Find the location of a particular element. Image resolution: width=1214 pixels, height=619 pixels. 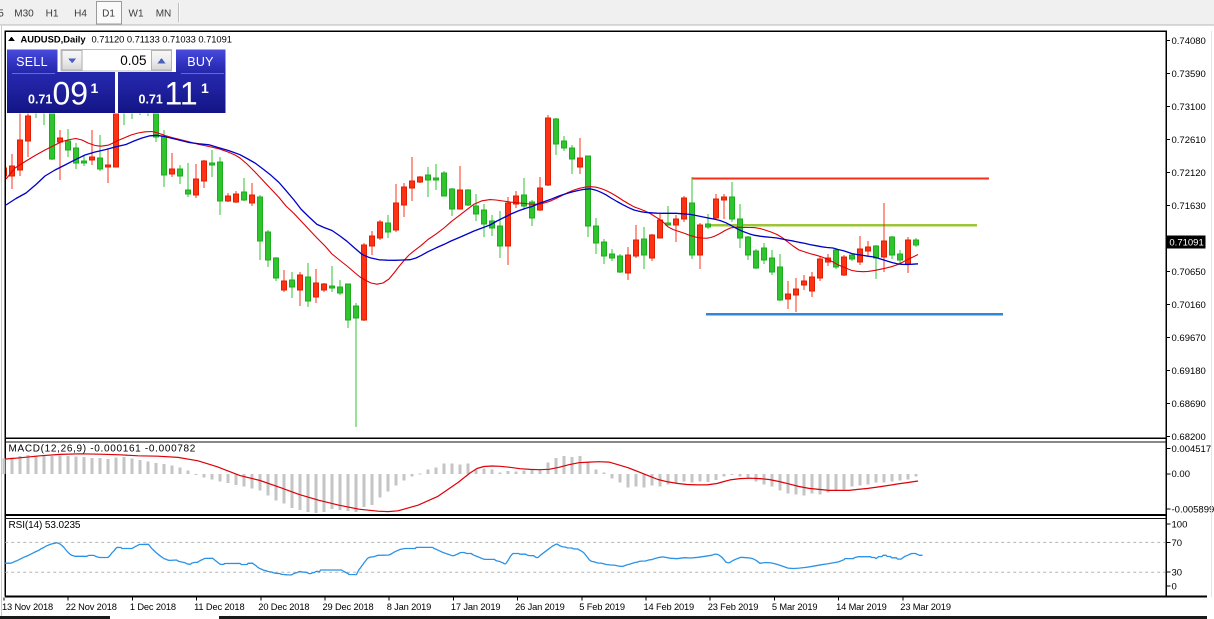

svg-text: 26 Jan 2019 is located at coordinates (540, 607).